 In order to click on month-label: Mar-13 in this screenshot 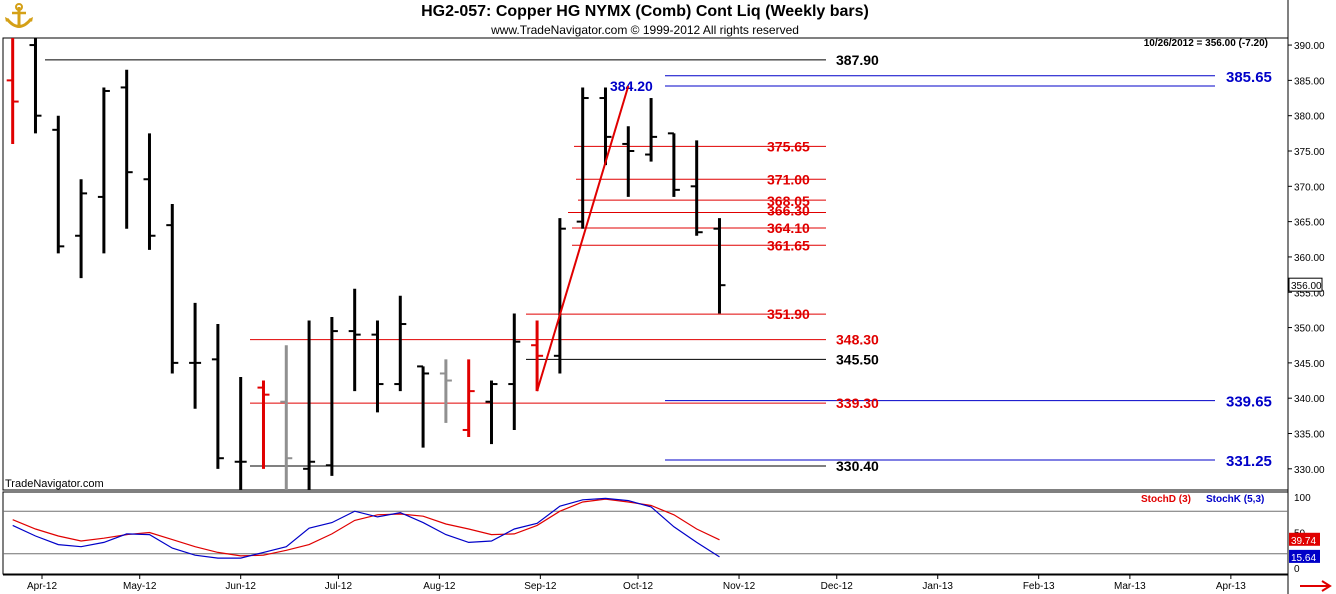, I will do `click(1130, 586)`.